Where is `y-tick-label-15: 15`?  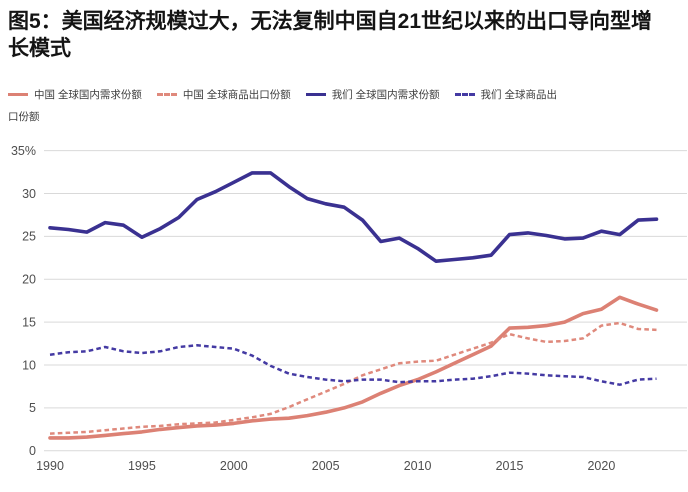 y-tick-label-15: 15 is located at coordinates (29, 322).